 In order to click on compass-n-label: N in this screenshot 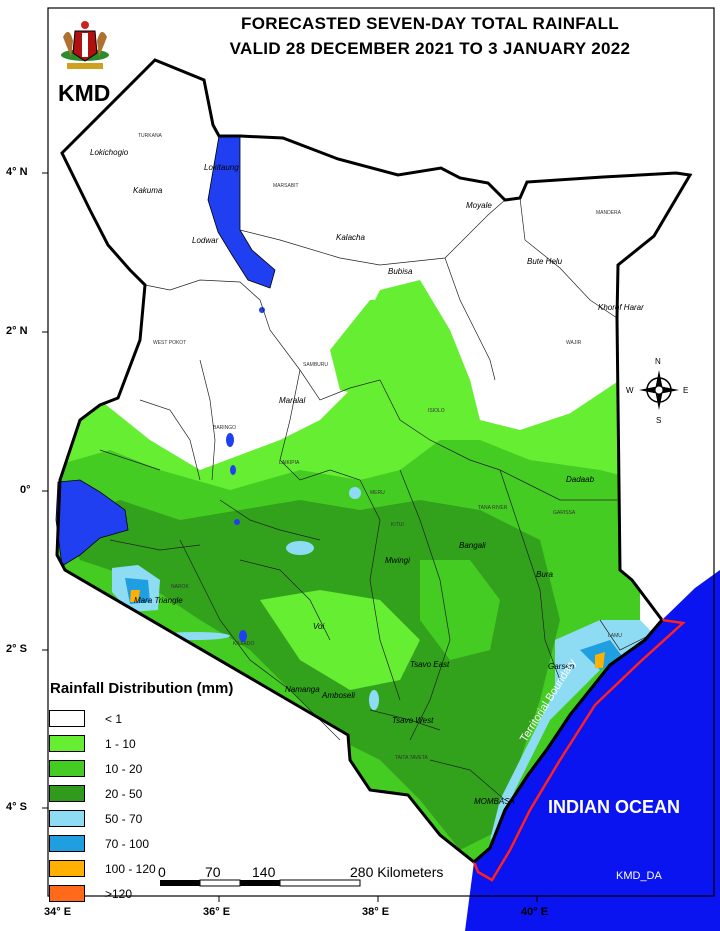, I will do `click(658, 361)`.